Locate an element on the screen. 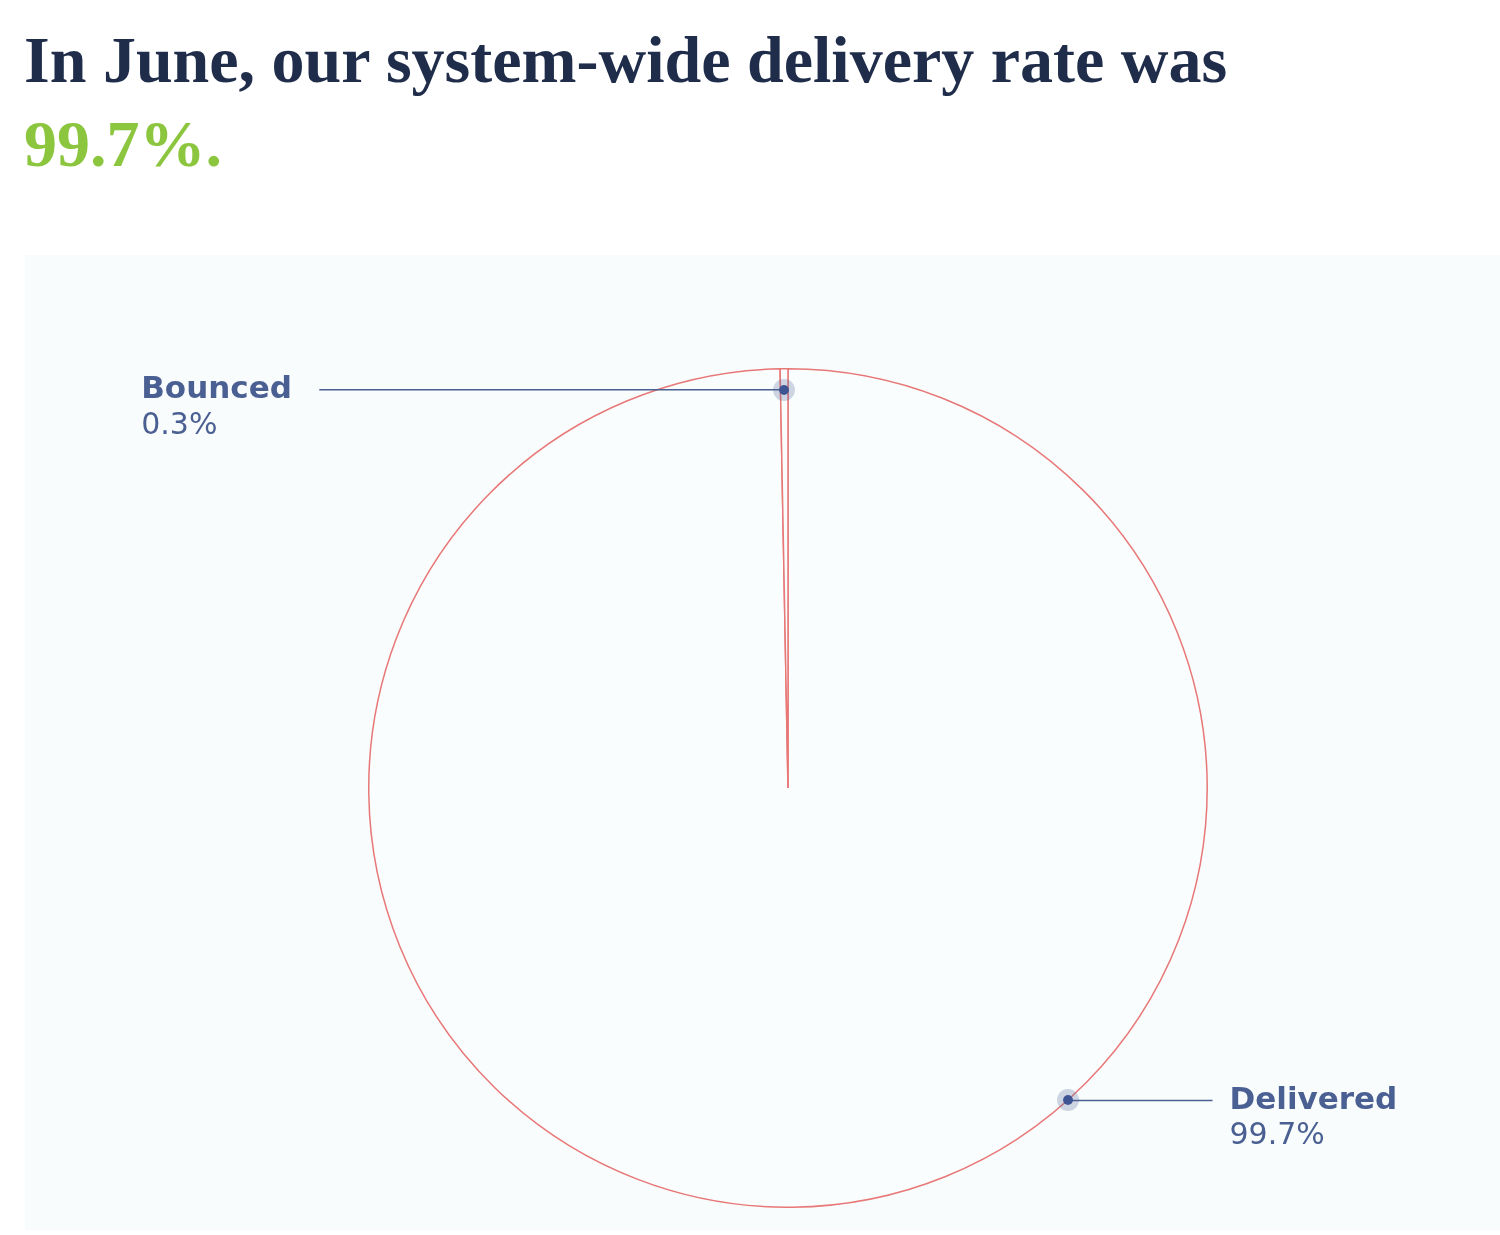  data-label: 99.7% is located at coordinates (1277, 1134).